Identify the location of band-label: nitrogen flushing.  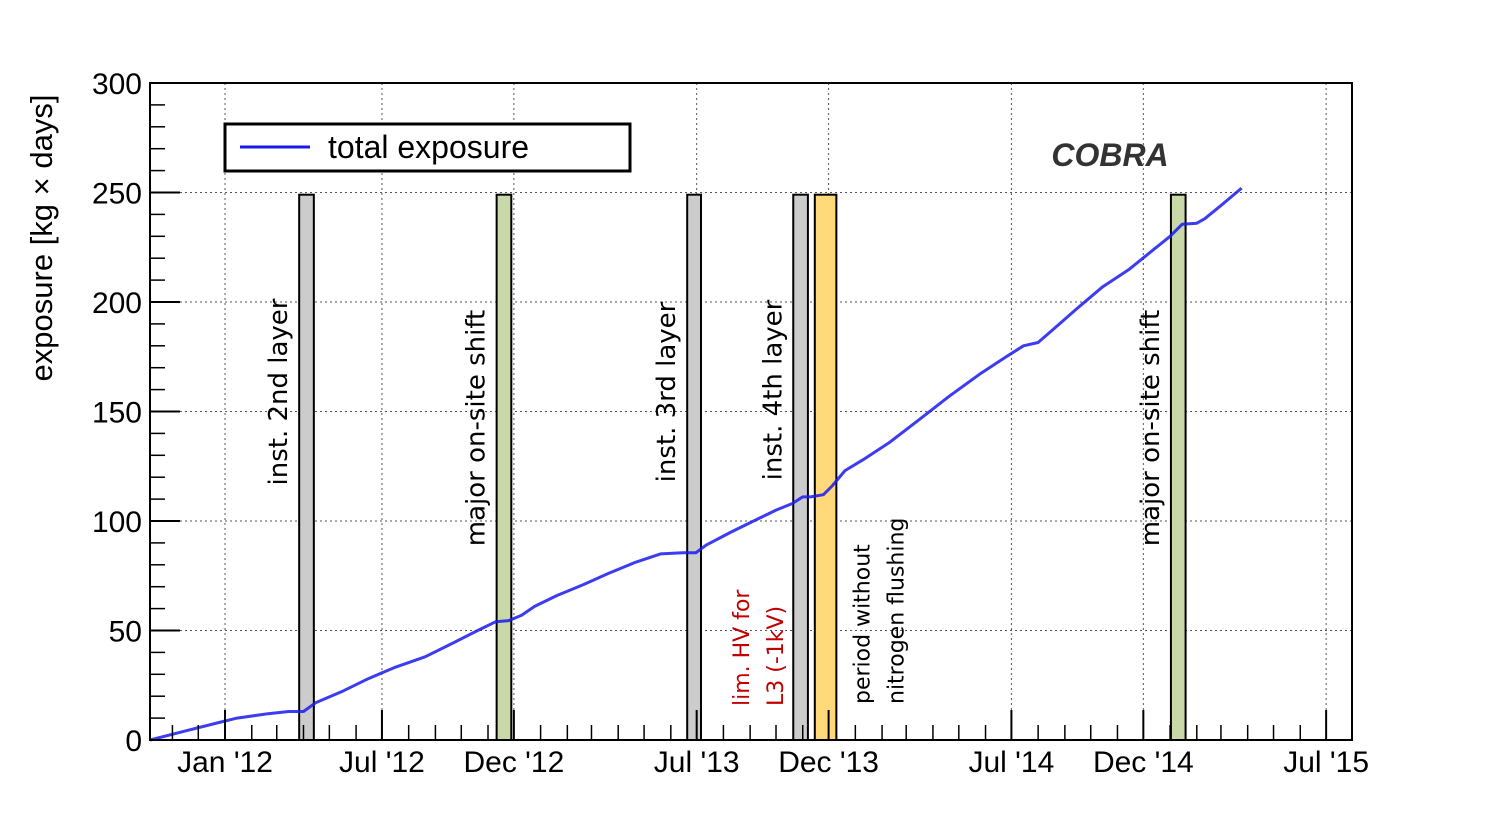
(896, 611).